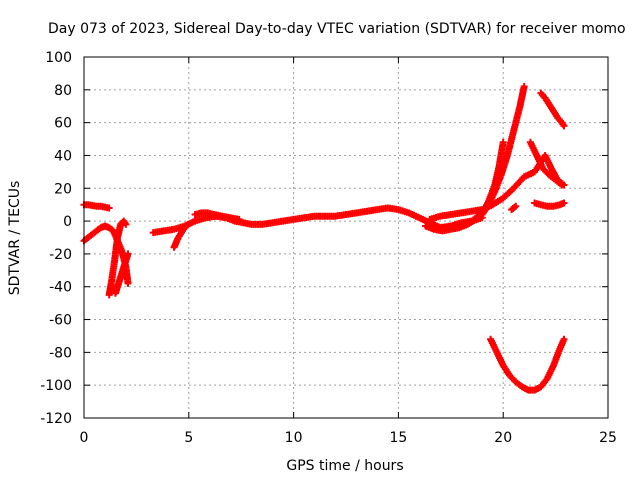 The width and height of the screenshot is (640, 480). I want to click on series-track-c, so click(117, 258).